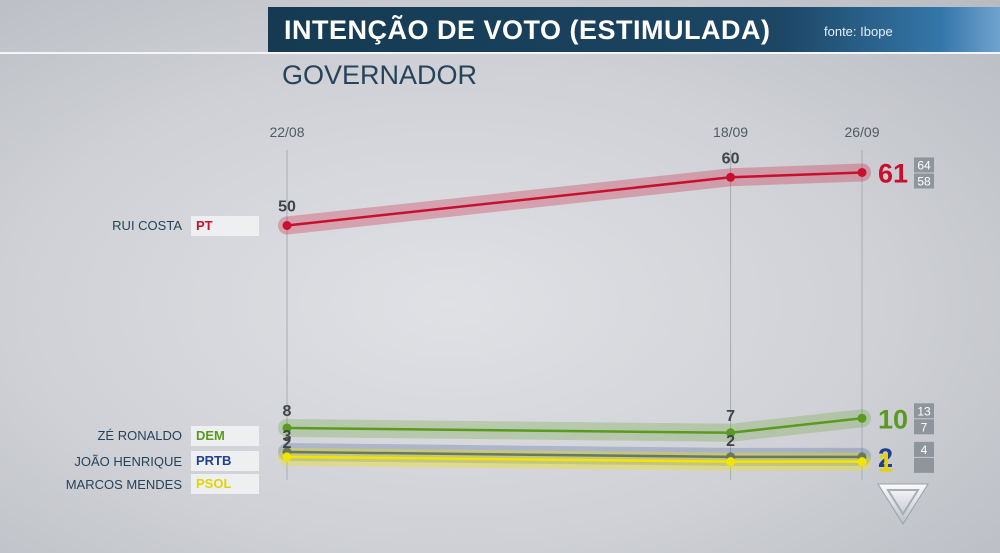 Image resolution: width=1000 pixels, height=553 pixels. What do you see at coordinates (500, 53) in the screenshot?
I see `divider` at bounding box center [500, 53].